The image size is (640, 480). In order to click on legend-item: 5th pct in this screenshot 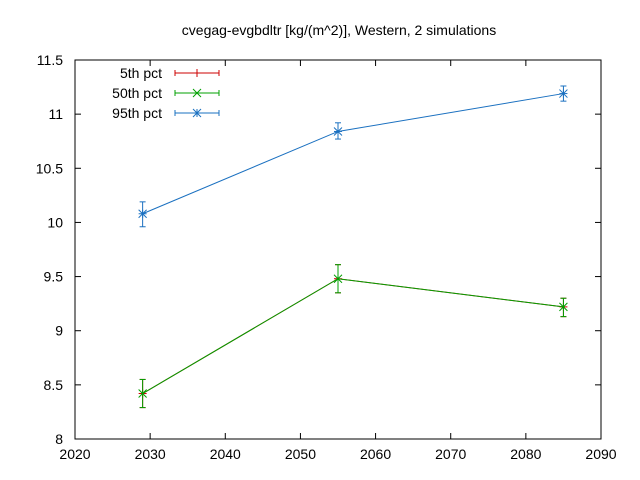, I will do `click(170, 73)`.